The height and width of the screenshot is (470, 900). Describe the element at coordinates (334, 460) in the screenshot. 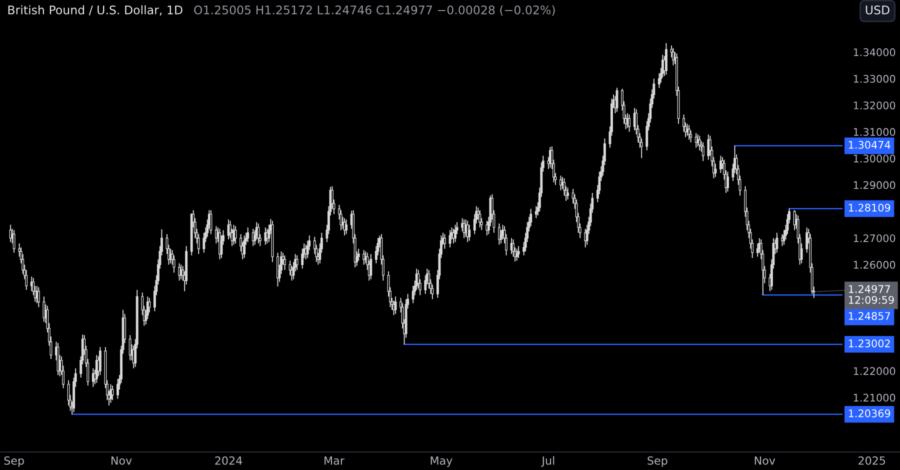

I see `x-tick-label: Mar` at that location.